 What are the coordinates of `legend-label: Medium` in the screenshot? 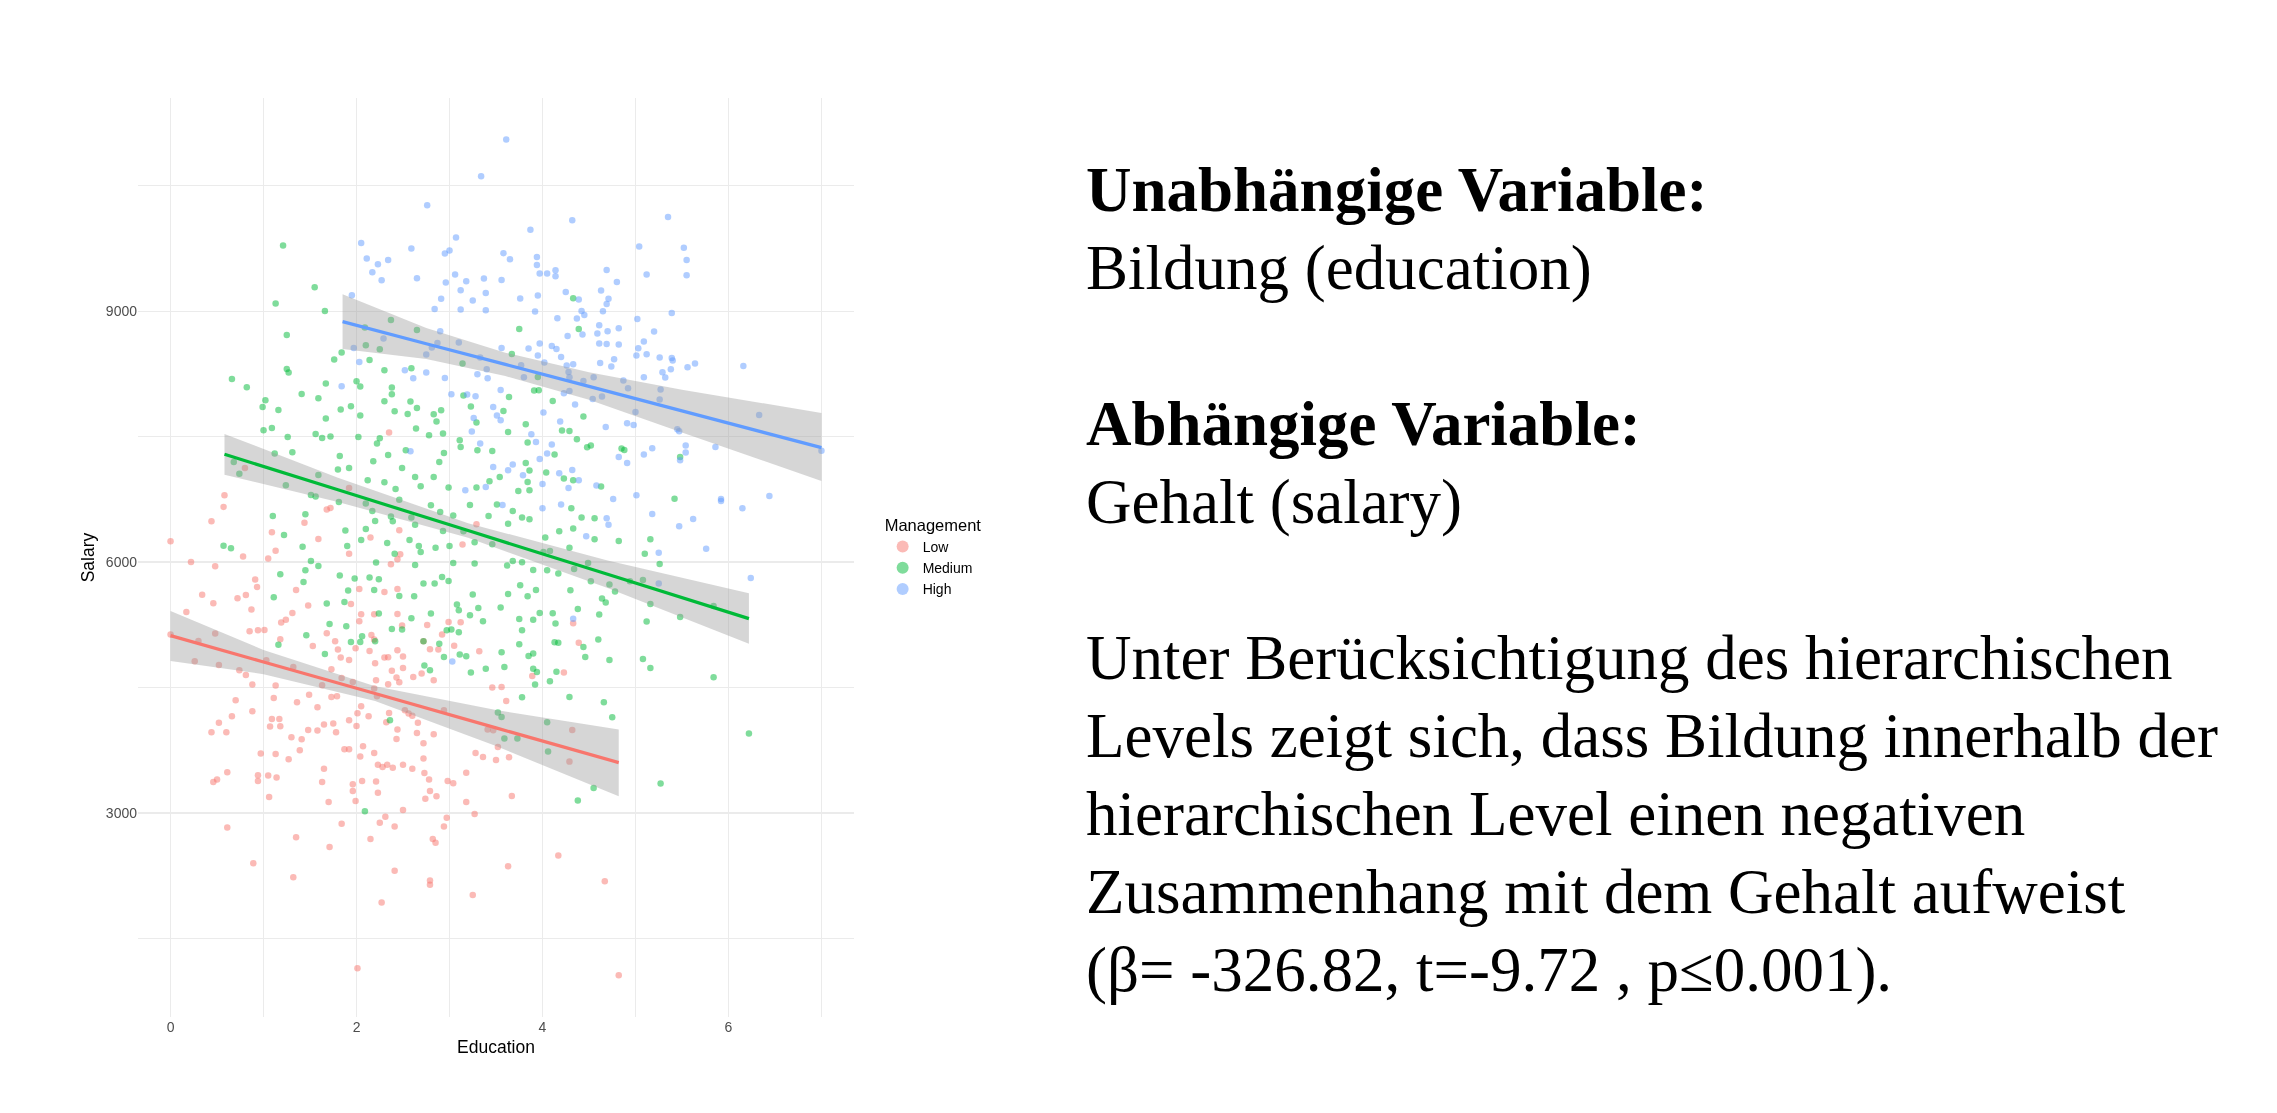 It's located at (947, 568).